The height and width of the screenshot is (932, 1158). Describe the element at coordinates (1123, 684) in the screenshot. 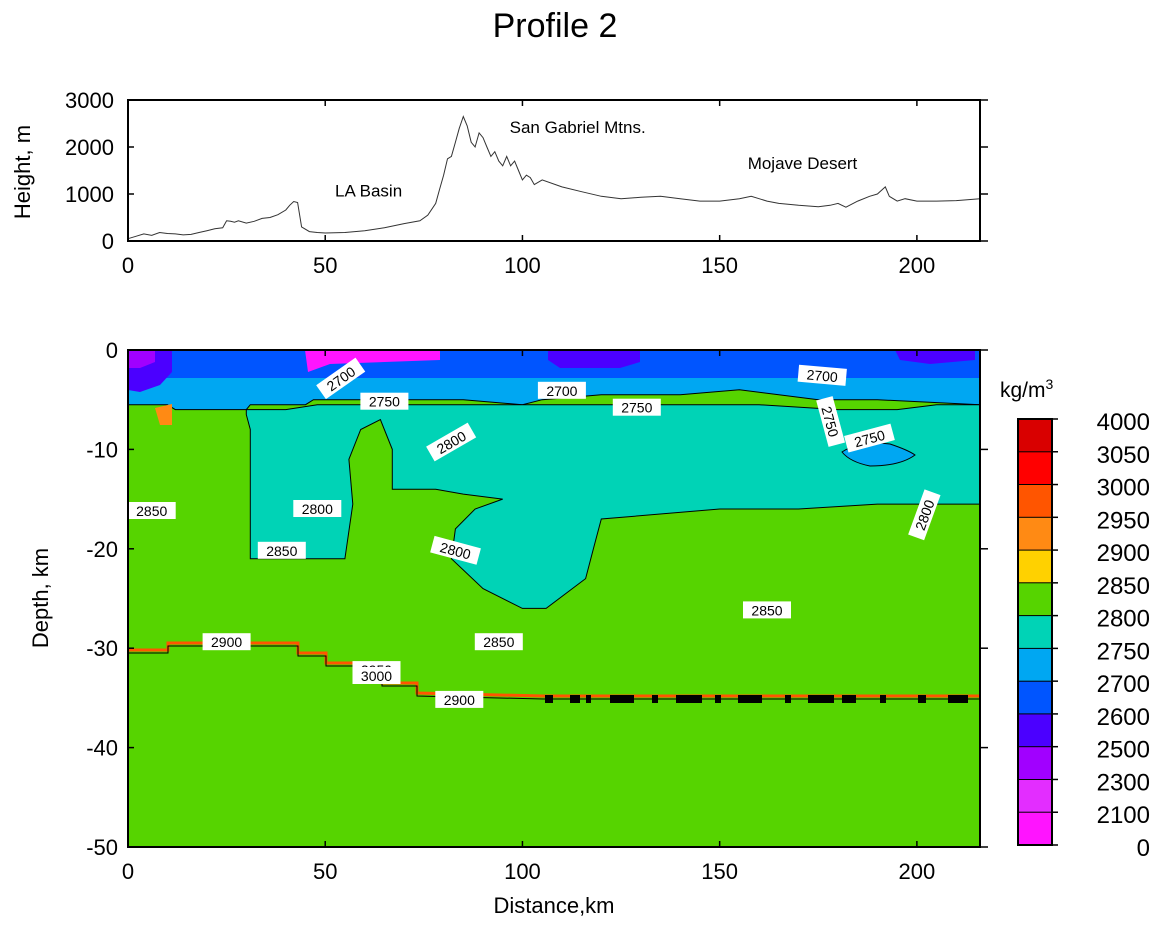

I see `colorbar-label: 2700` at that location.